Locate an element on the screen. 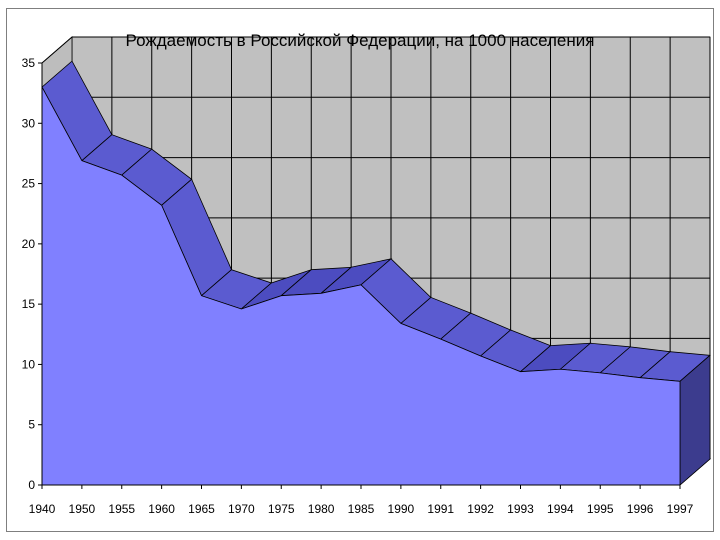  y-tick-label: 0 is located at coordinates (31, 485).